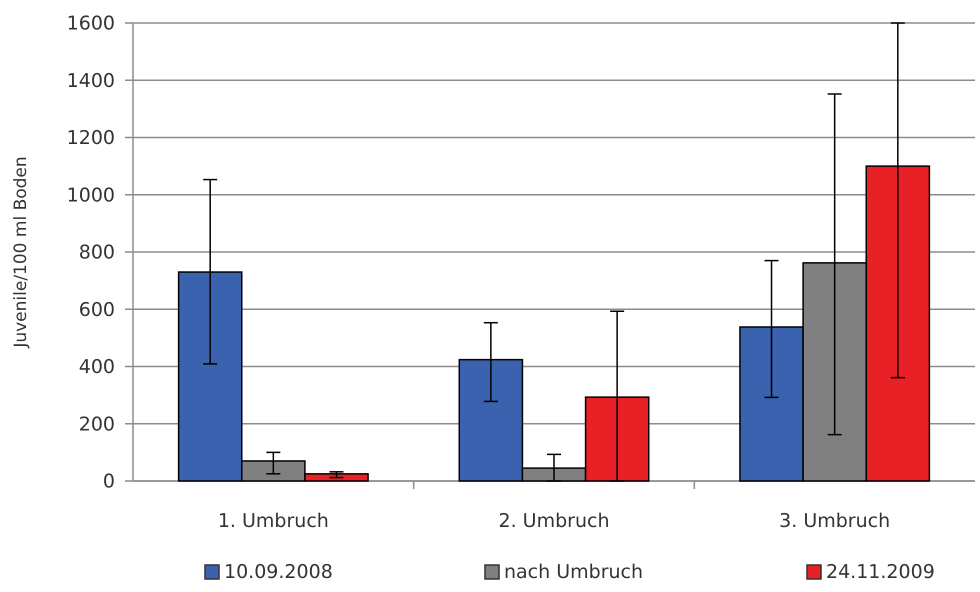  Describe the element at coordinates (278, 572) in the screenshot. I see `legend-label: 10.09.2008` at that location.